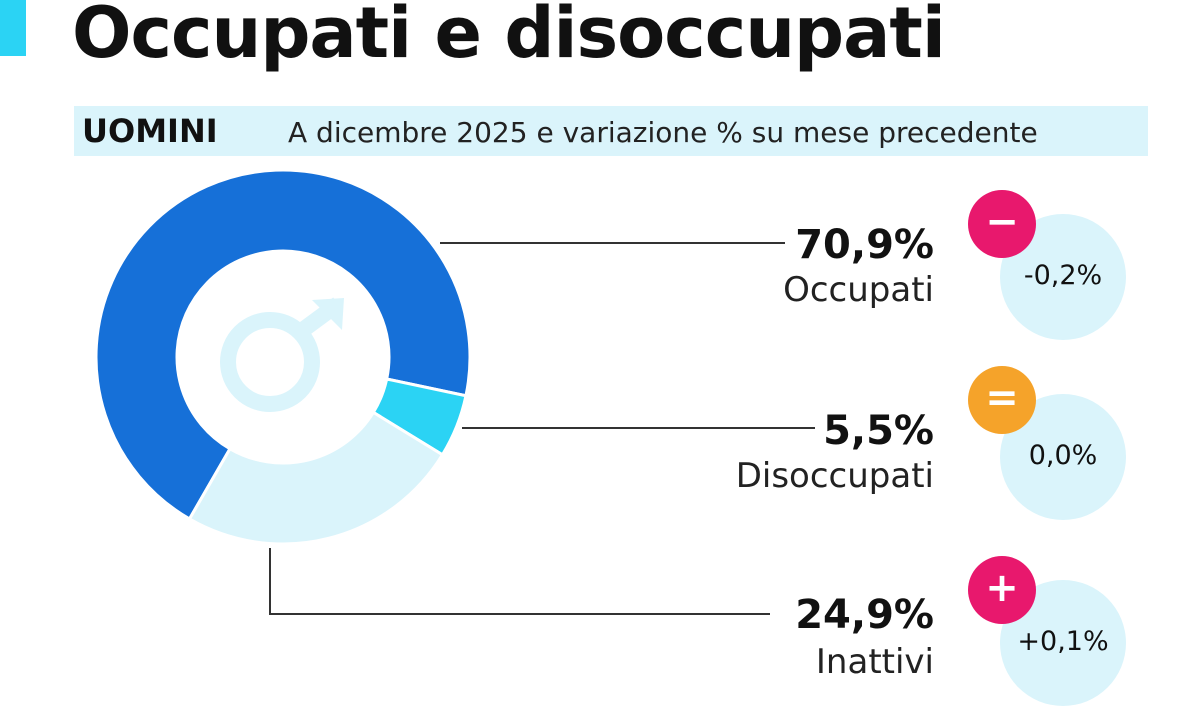 The width and height of the screenshot is (1200, 706). I want to click on label-inattivi: Inattivi, so click(874, 662).